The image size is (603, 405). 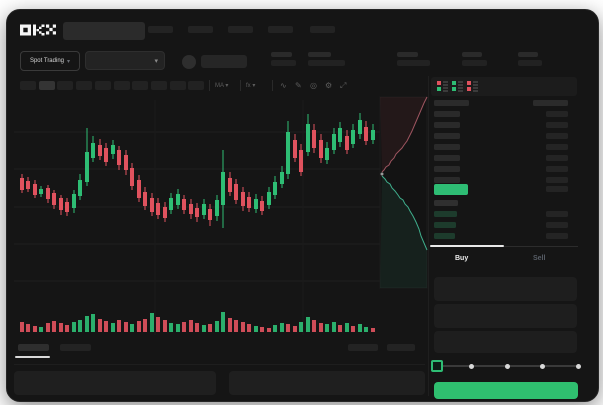 What do you see at coordinates (457, 86) in the screenshot?
I see `book-view-bids-icon` at bounding box center [457, 86].